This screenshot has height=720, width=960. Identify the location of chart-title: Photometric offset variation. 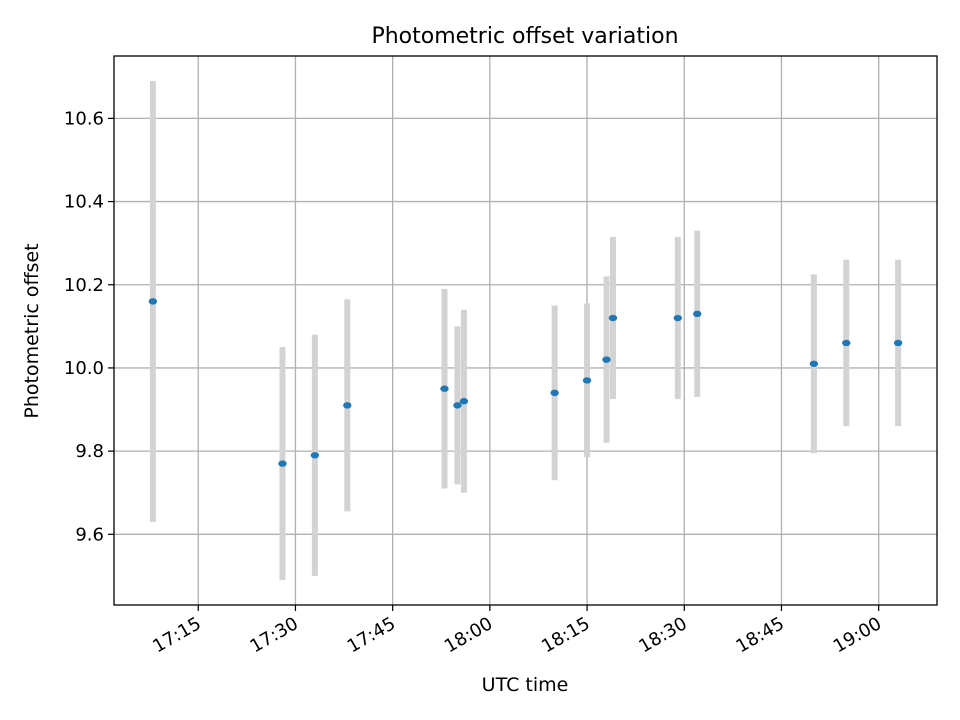
(524, 36).